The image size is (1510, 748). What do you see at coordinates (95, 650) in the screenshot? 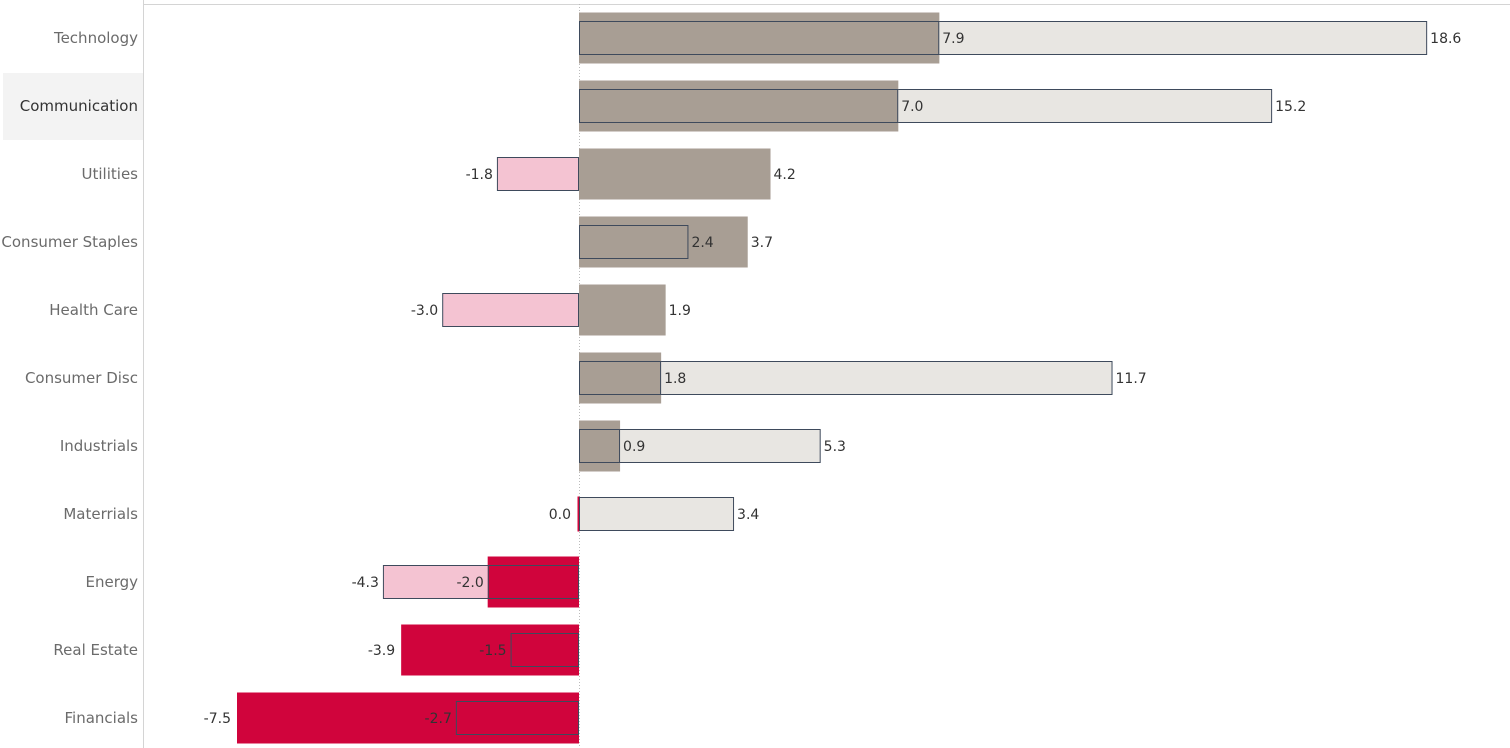
I see `category-label: Real Estate` at bounding box center [95, 650].